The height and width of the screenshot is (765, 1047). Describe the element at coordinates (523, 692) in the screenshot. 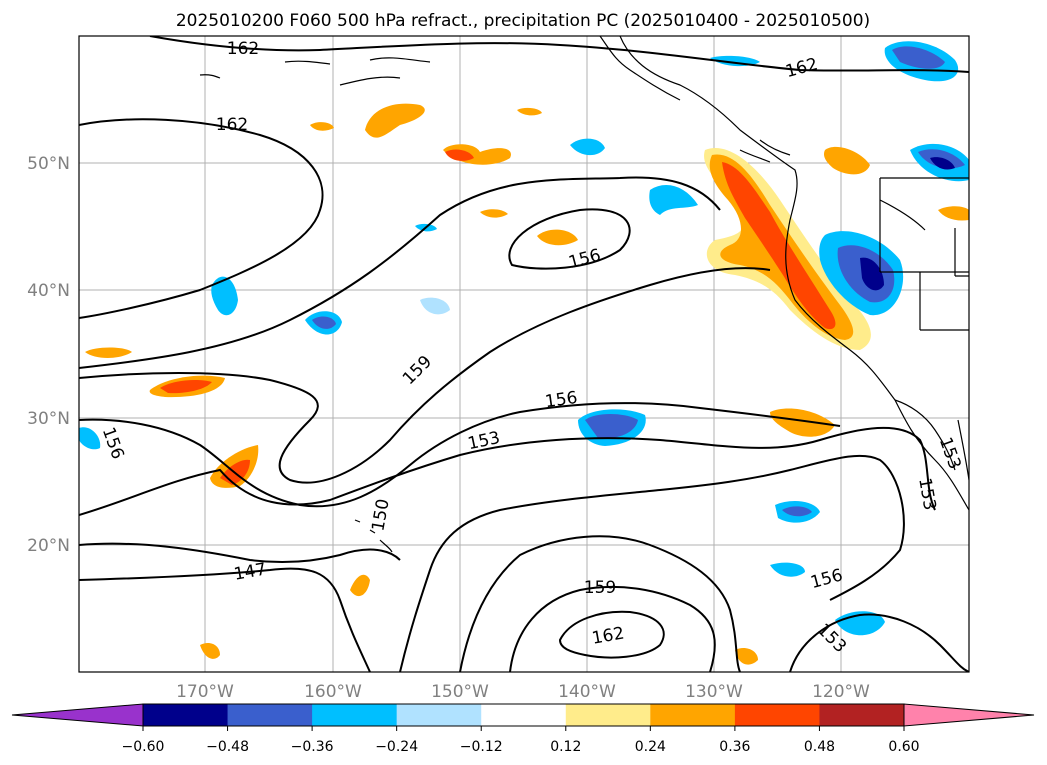

I see `longitude-labels: 170°W 160°W 150°W 140°W 130°W 120°W` at that location.